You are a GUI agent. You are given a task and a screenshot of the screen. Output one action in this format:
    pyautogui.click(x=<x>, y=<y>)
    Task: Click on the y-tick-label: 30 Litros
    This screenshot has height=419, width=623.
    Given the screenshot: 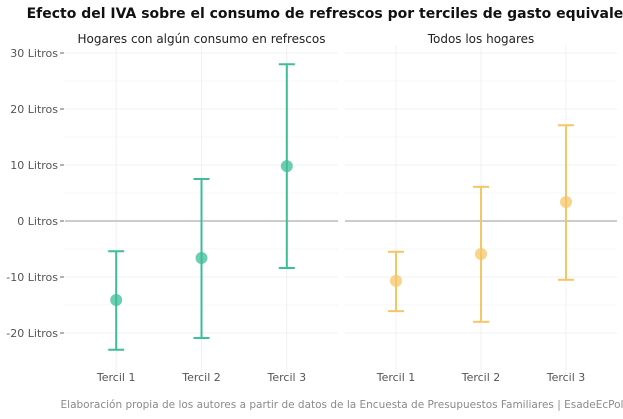 What is the action you would take?
    pyautogui.click(x=34, y=53)
    